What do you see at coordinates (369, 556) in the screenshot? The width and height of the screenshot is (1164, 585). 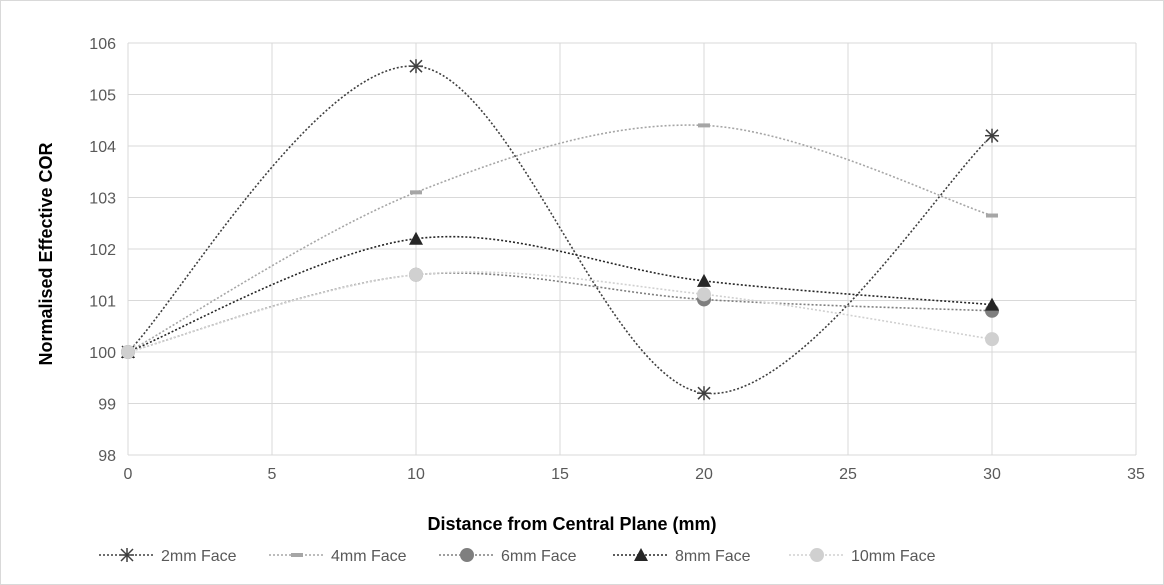 I see `legend-label: 4mm Face` at bounding box center [369, 556].